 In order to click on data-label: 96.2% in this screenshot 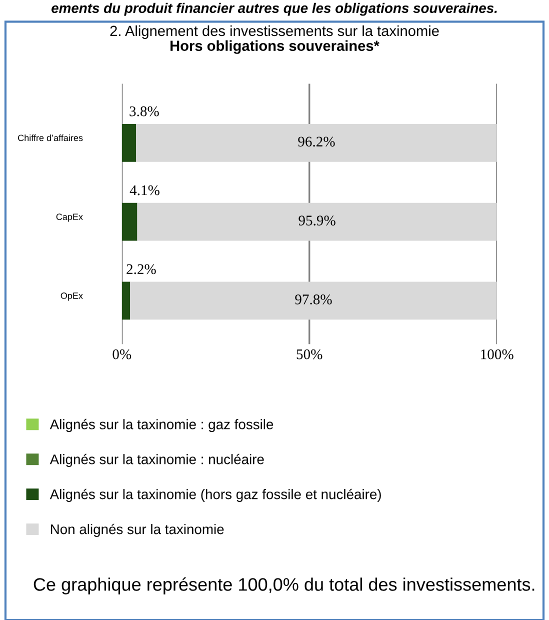, I will do `click(316, 141)`.